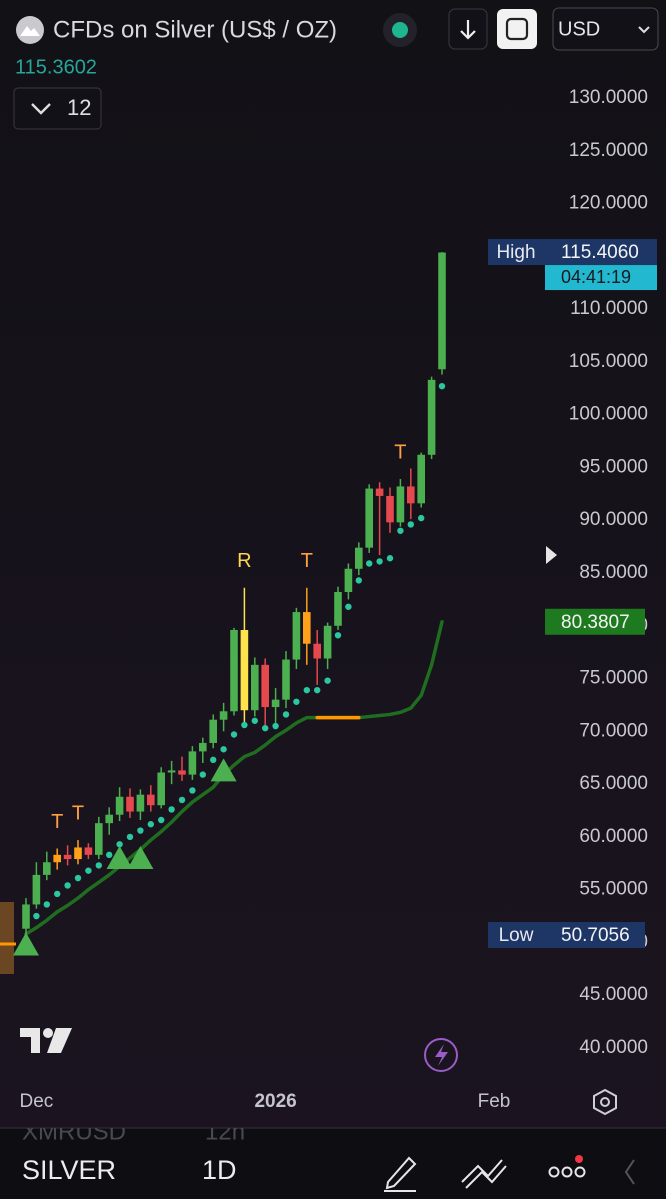 Image resolution: width=666 pixels, height=1199 pixels. I want to click on x-tick-label: Feb, so click(494, 1101).